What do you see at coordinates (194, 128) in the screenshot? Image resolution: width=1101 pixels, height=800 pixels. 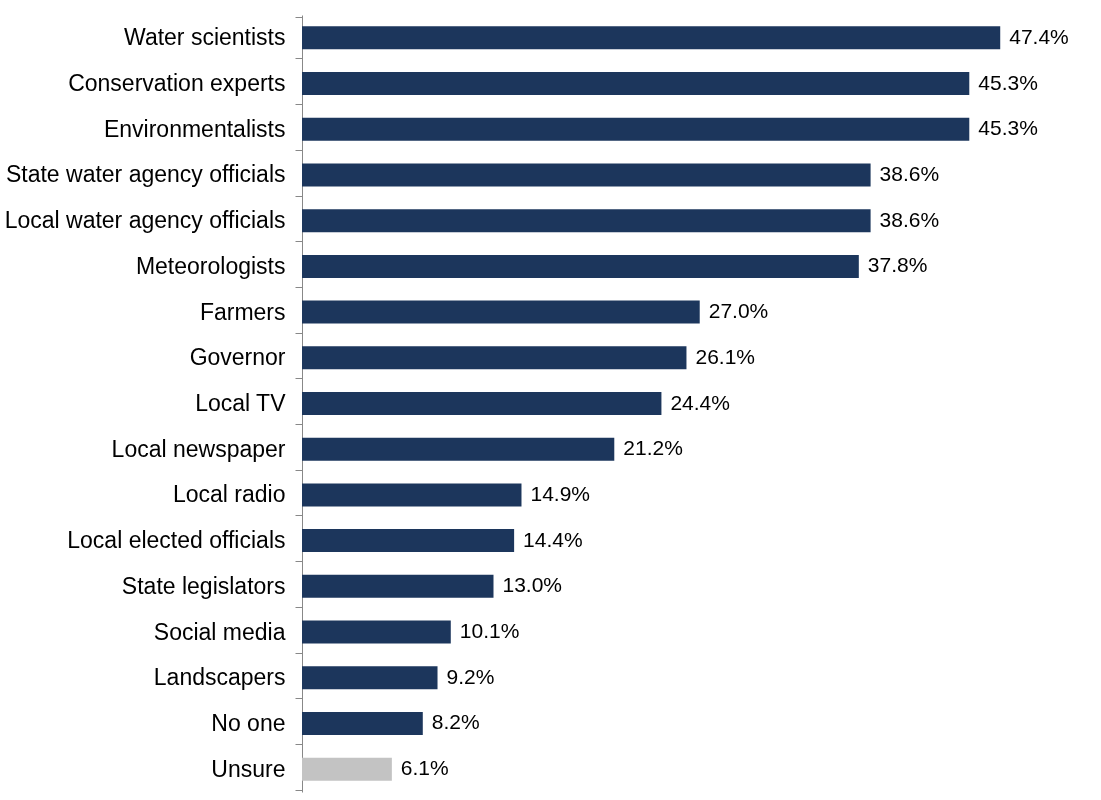 I see `y-tick-label: Environmentalists` at bounding box center [194, 128].